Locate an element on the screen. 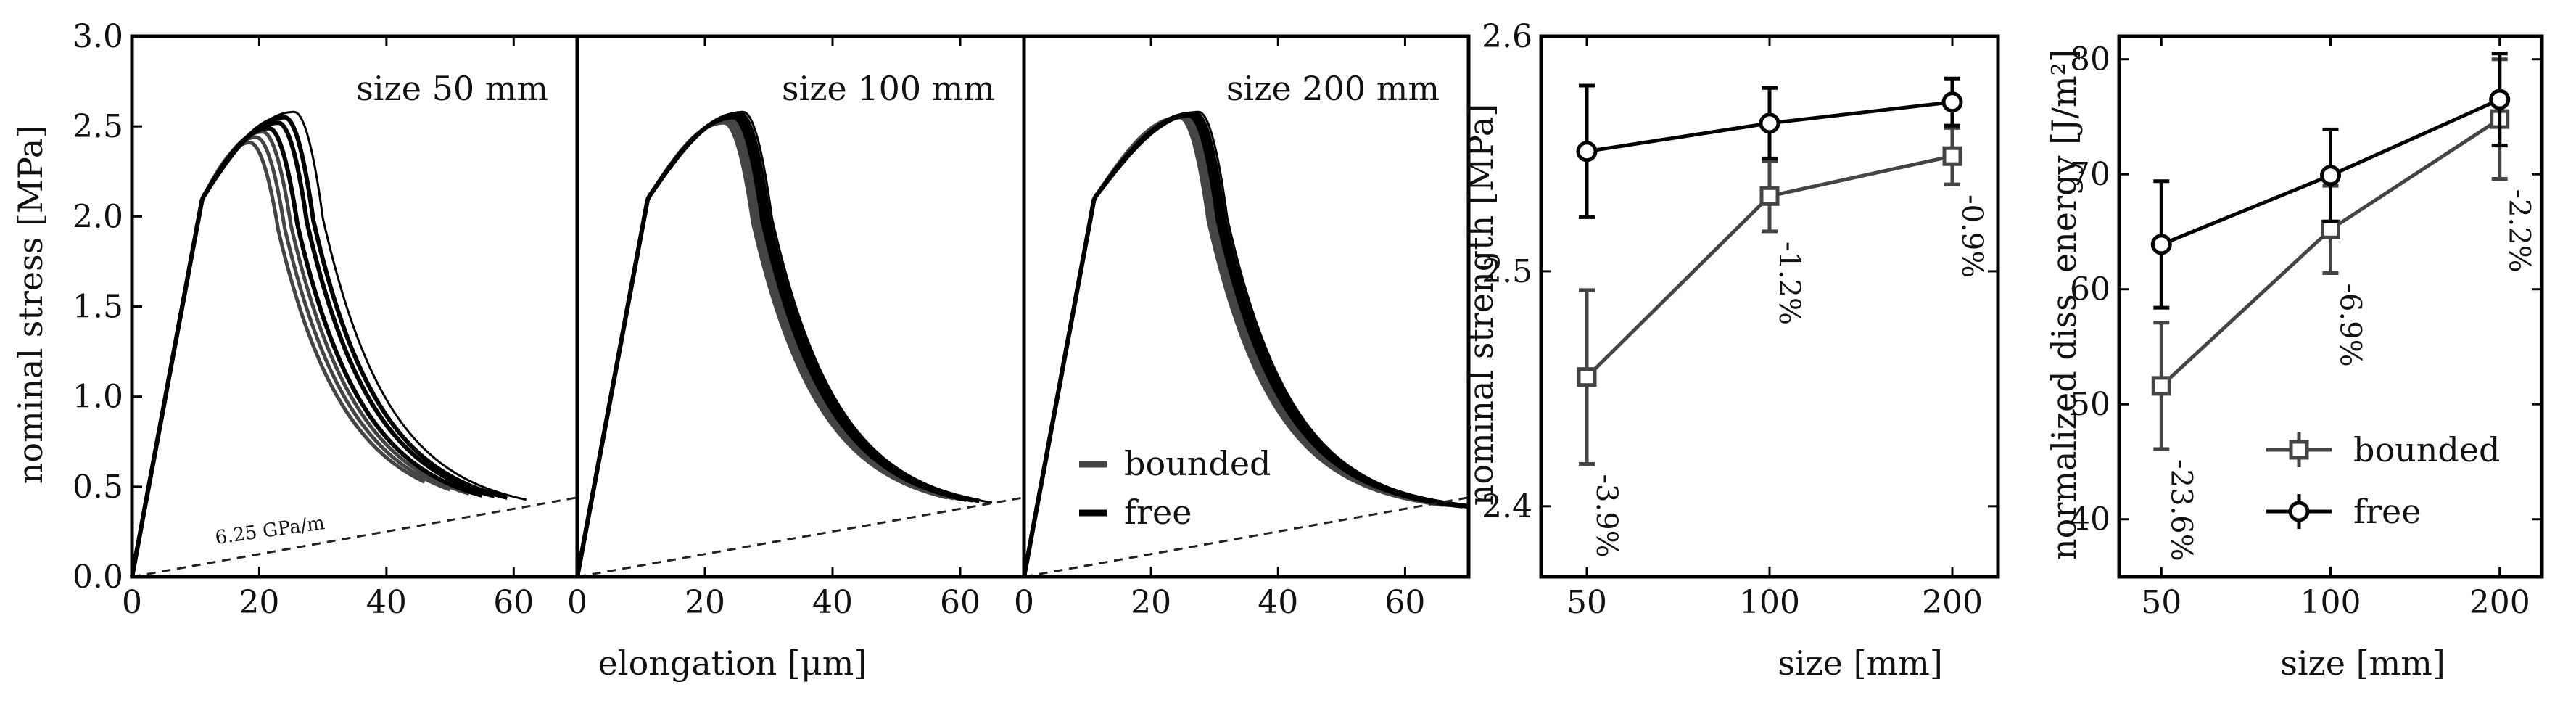  energy-annotation: -2.2% is located at coordinates (2519, 231).